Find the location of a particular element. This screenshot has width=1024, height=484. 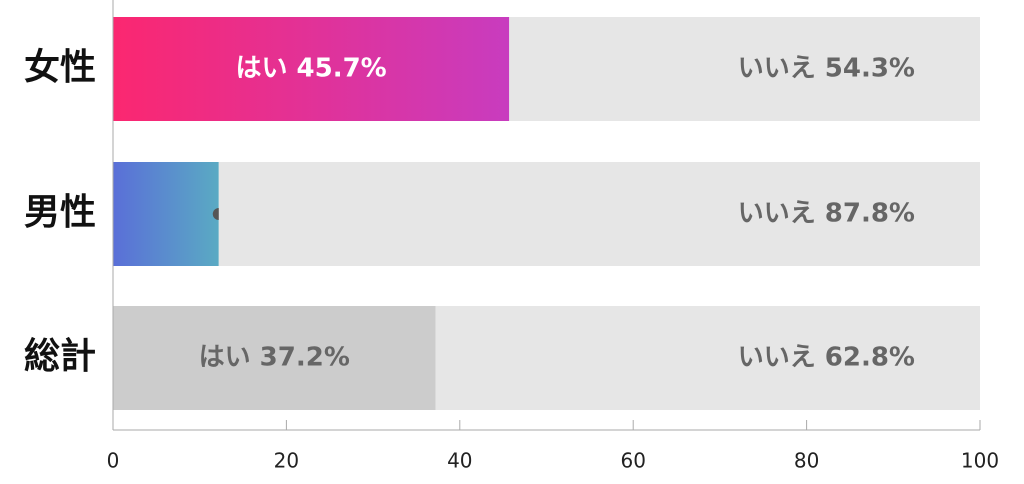

value-label: いいえ 62.8% is located at coordinates (826, 358).